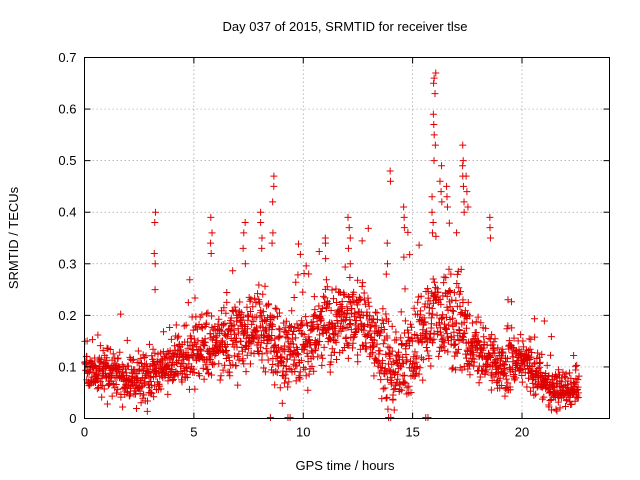 The image size is (640, 480). What do you see at coordinates (522, 432) in the screenshot?
I see `x-tick-label: 20` at bounding box center [522, 432].